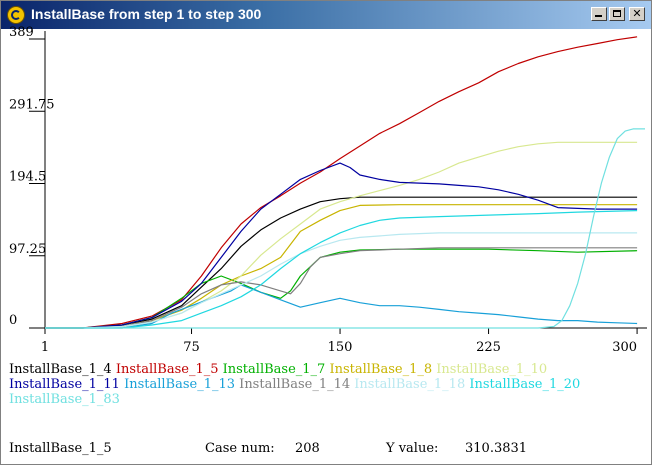  I want to click on legend-item: InstallBase_1_18, so click(408, 384).